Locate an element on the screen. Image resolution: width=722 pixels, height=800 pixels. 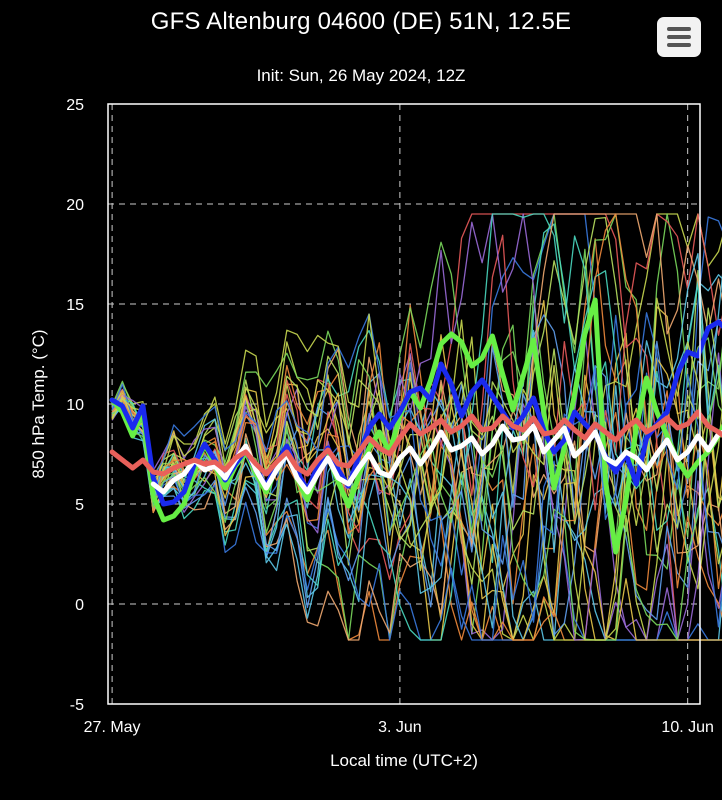
chart-menu-button is located at coordinates (679, 37).